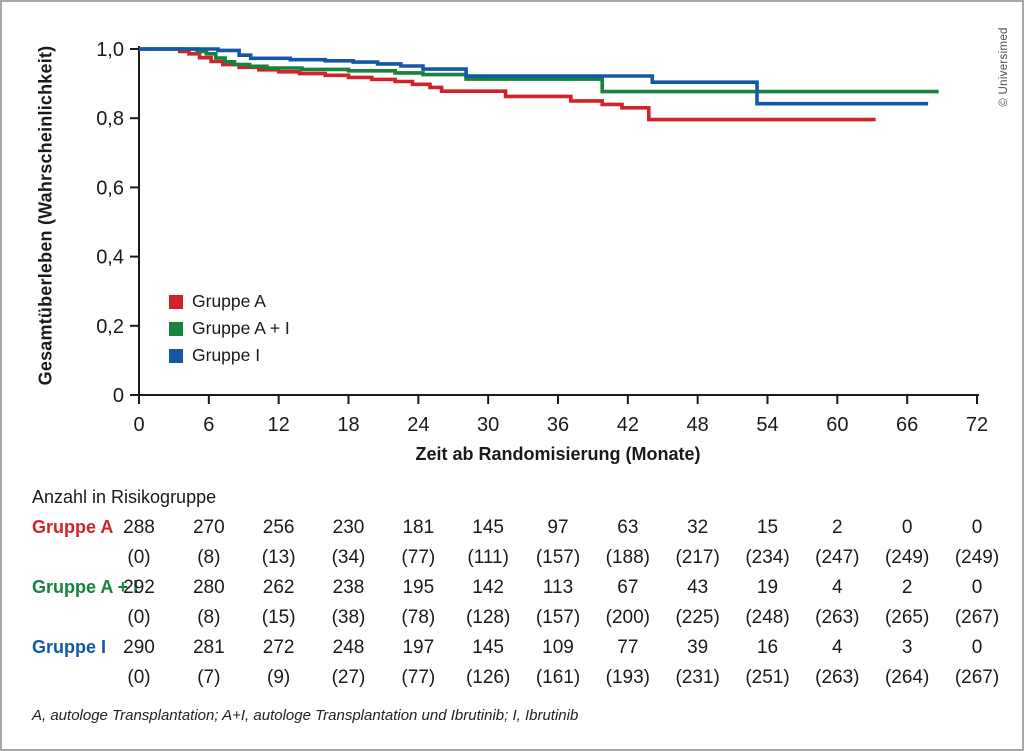 Image resolution: width=1024 pixels, height=751 pixels. Describe the element at coordinates (1004, 67) in the screenshot. I see `copyright-text: © Universimed` at that location.